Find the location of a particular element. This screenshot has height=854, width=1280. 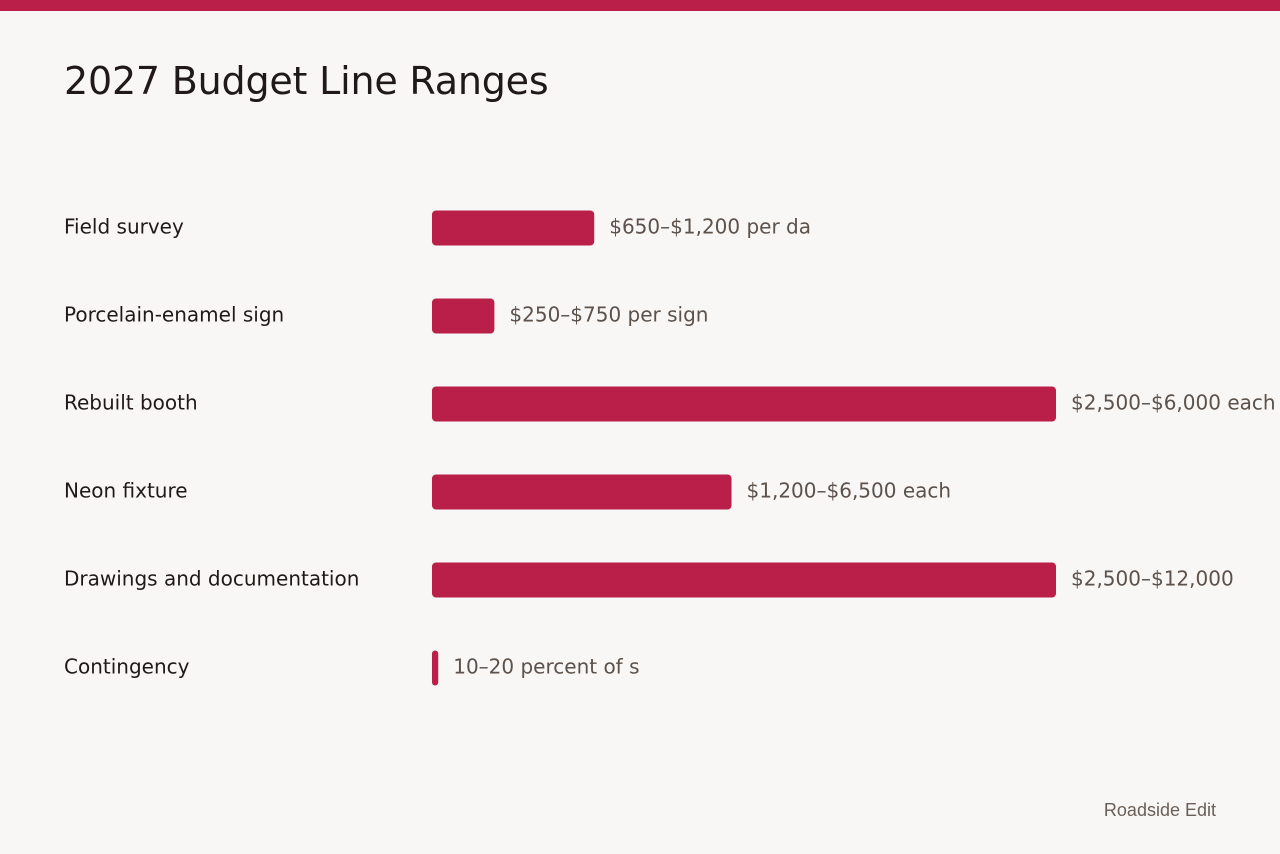

data-label: $250–$750 per sign is located at coordinates (608, 315).